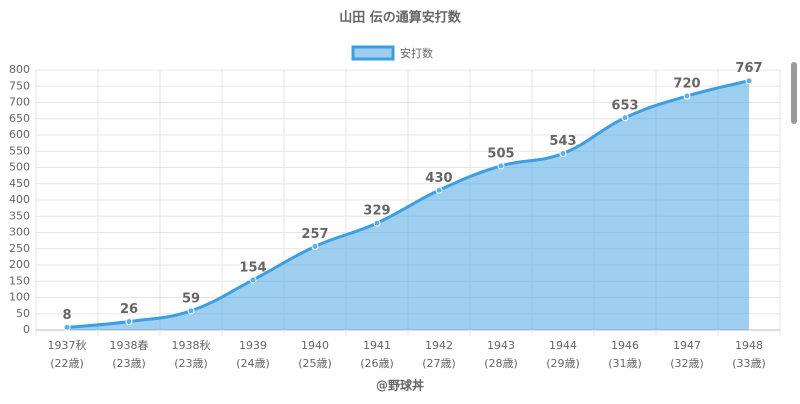 The height and width of the screenshot is (404, 800). What do you see at coordinates (26, 329) in the screenshot?
I see `y-tick-label: 0` at bounding box center [26, 329].